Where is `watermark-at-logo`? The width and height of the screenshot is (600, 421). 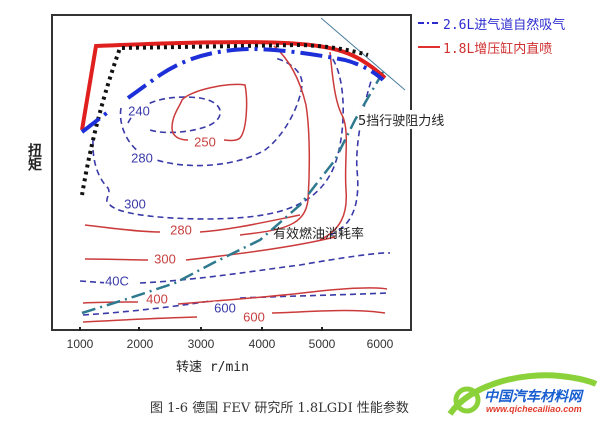
watermark-at-logo is located at coordinates (467, 400).